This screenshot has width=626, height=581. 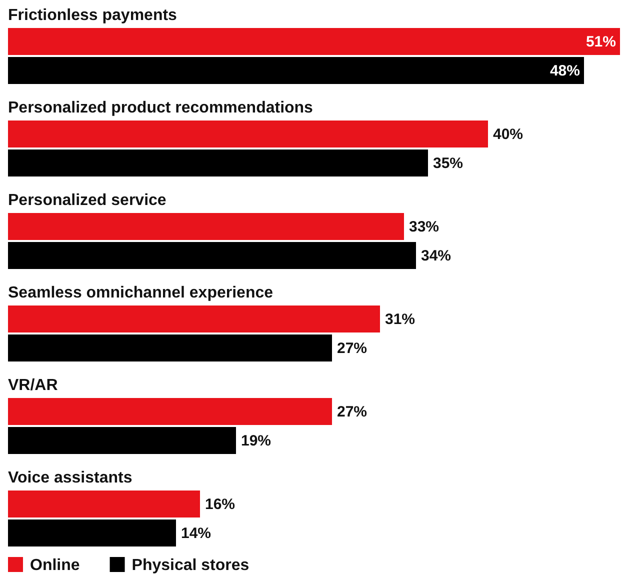 What do you see at coordinates (93, 15) in the screenshot?
I see `y-tick-label: Frictionless payments` at bounding box center [93, 15].